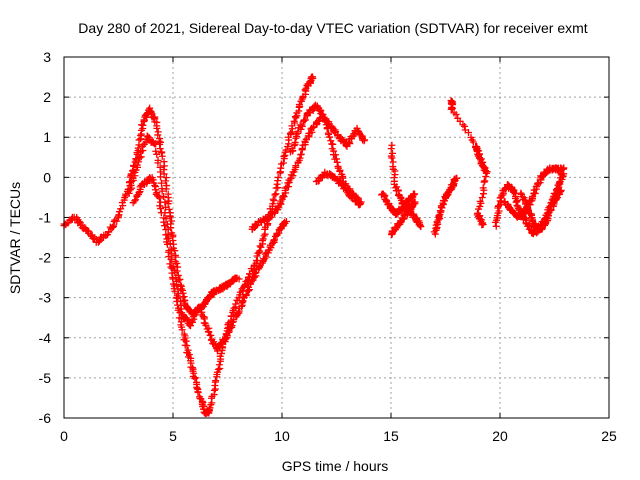 The image size is (640, 480). I want to click on y-tick-label: -4, so click(45, 338).